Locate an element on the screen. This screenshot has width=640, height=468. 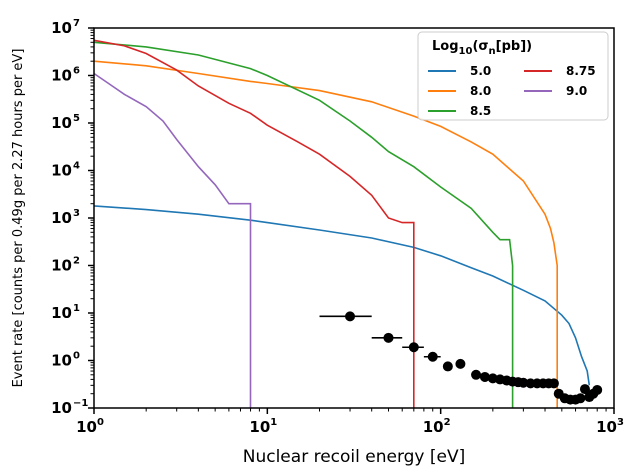
y-tick-label-4: 10 is located at coordinates (61, 218).